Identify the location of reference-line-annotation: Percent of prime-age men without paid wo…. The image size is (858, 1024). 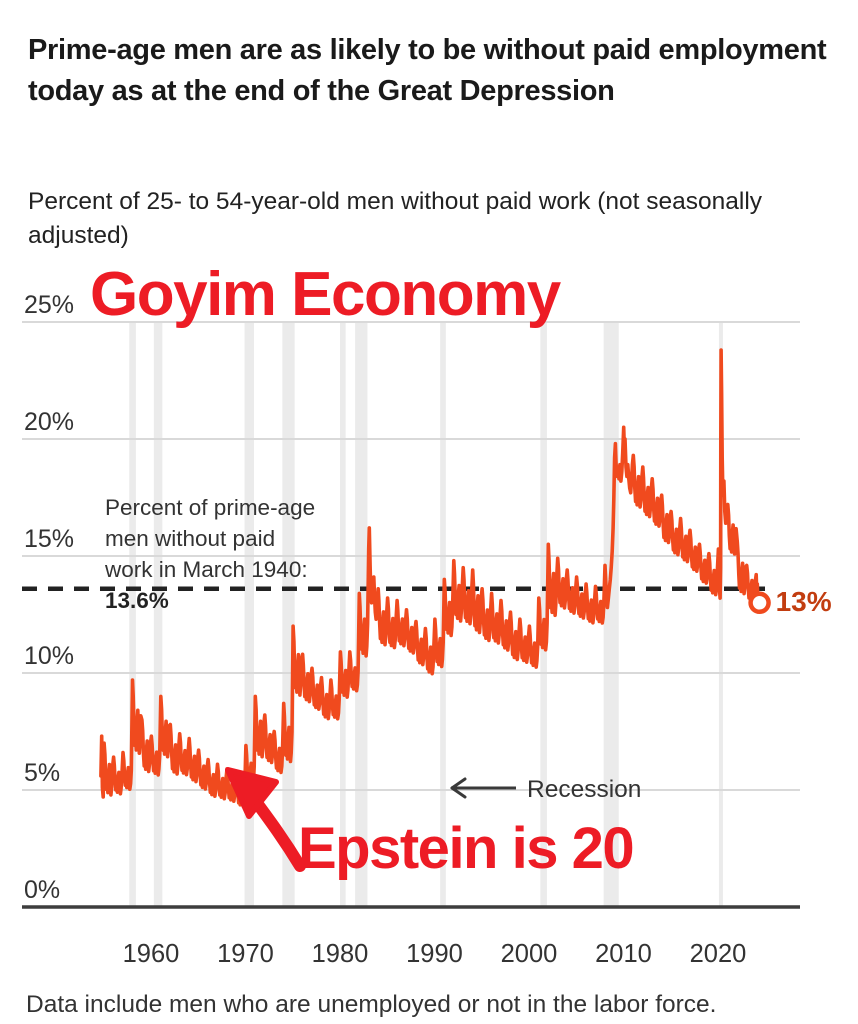
(235, 554).